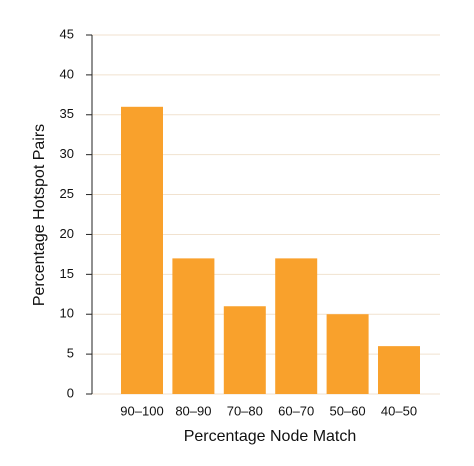 Image resolution: width=474 pixels, height=466 pixels. What do you see at coordinates (67, 233) in the screenshot?
I see `y-tick-label: 20` at bounding box center [67, 233].